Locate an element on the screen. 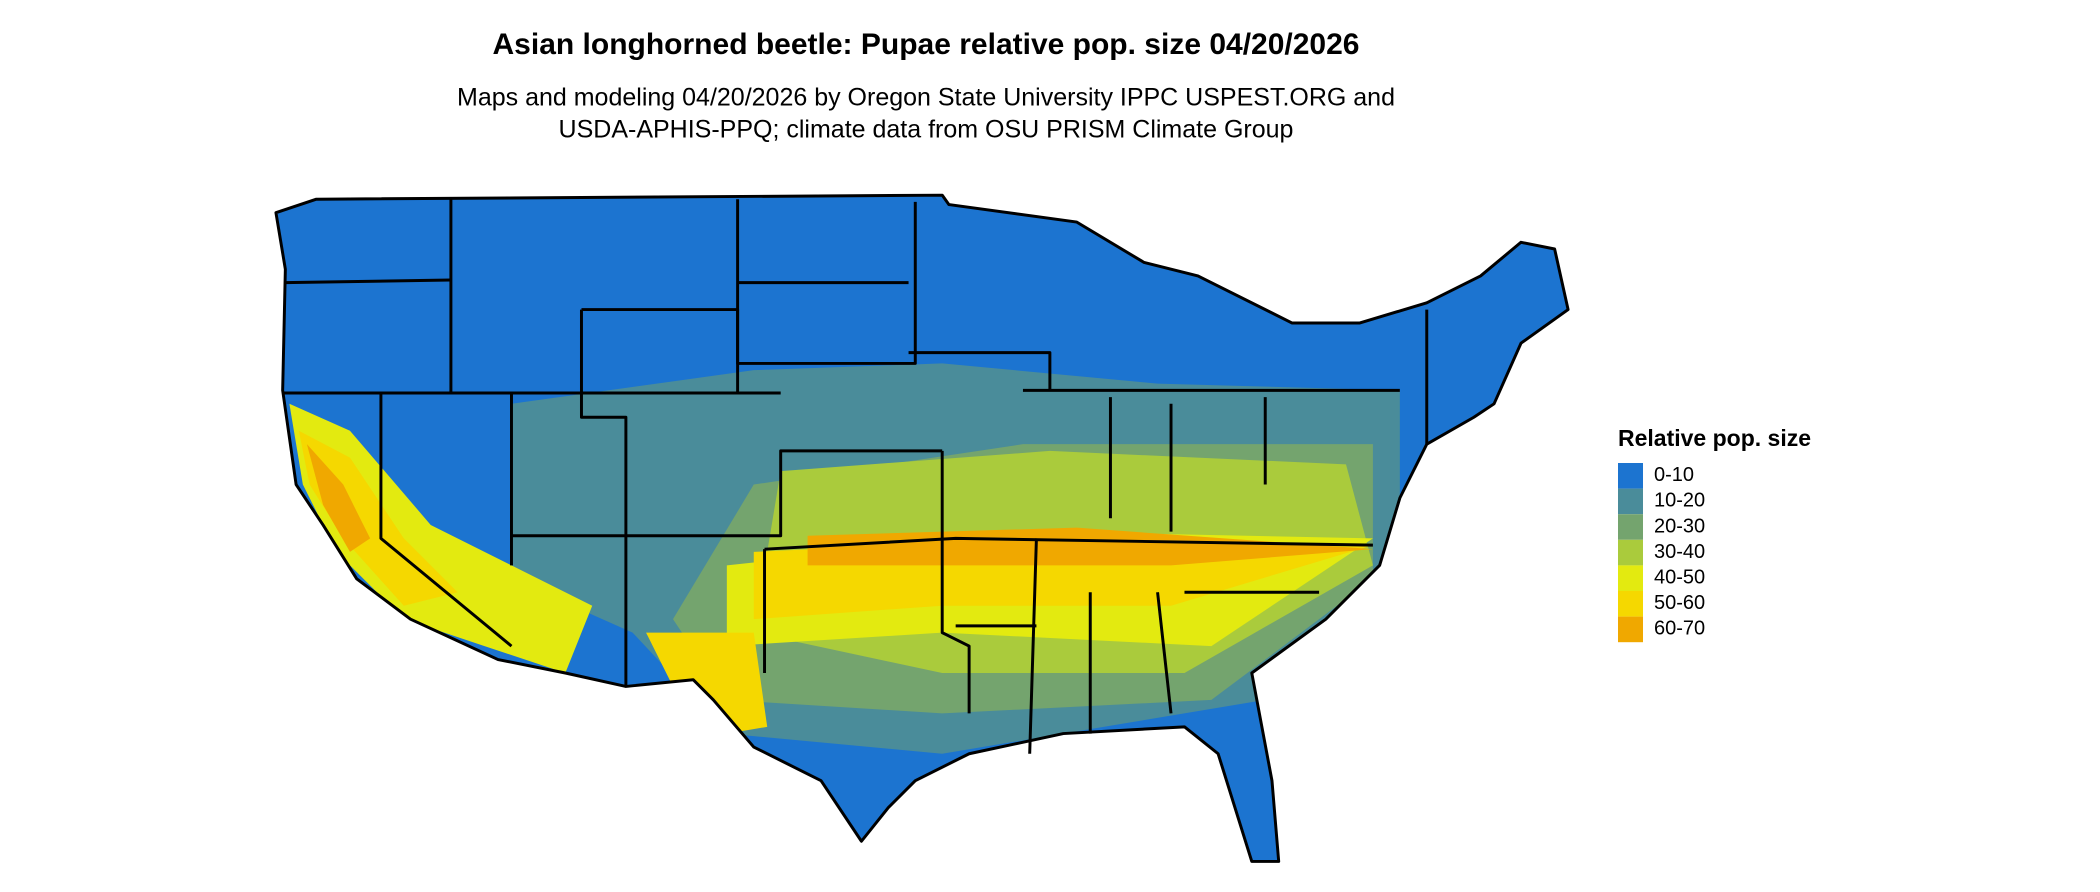 Image resolution: width=2100 pixels, height=892 pixels. legend-label: 30-40 is located at coordinates (1679, 552).